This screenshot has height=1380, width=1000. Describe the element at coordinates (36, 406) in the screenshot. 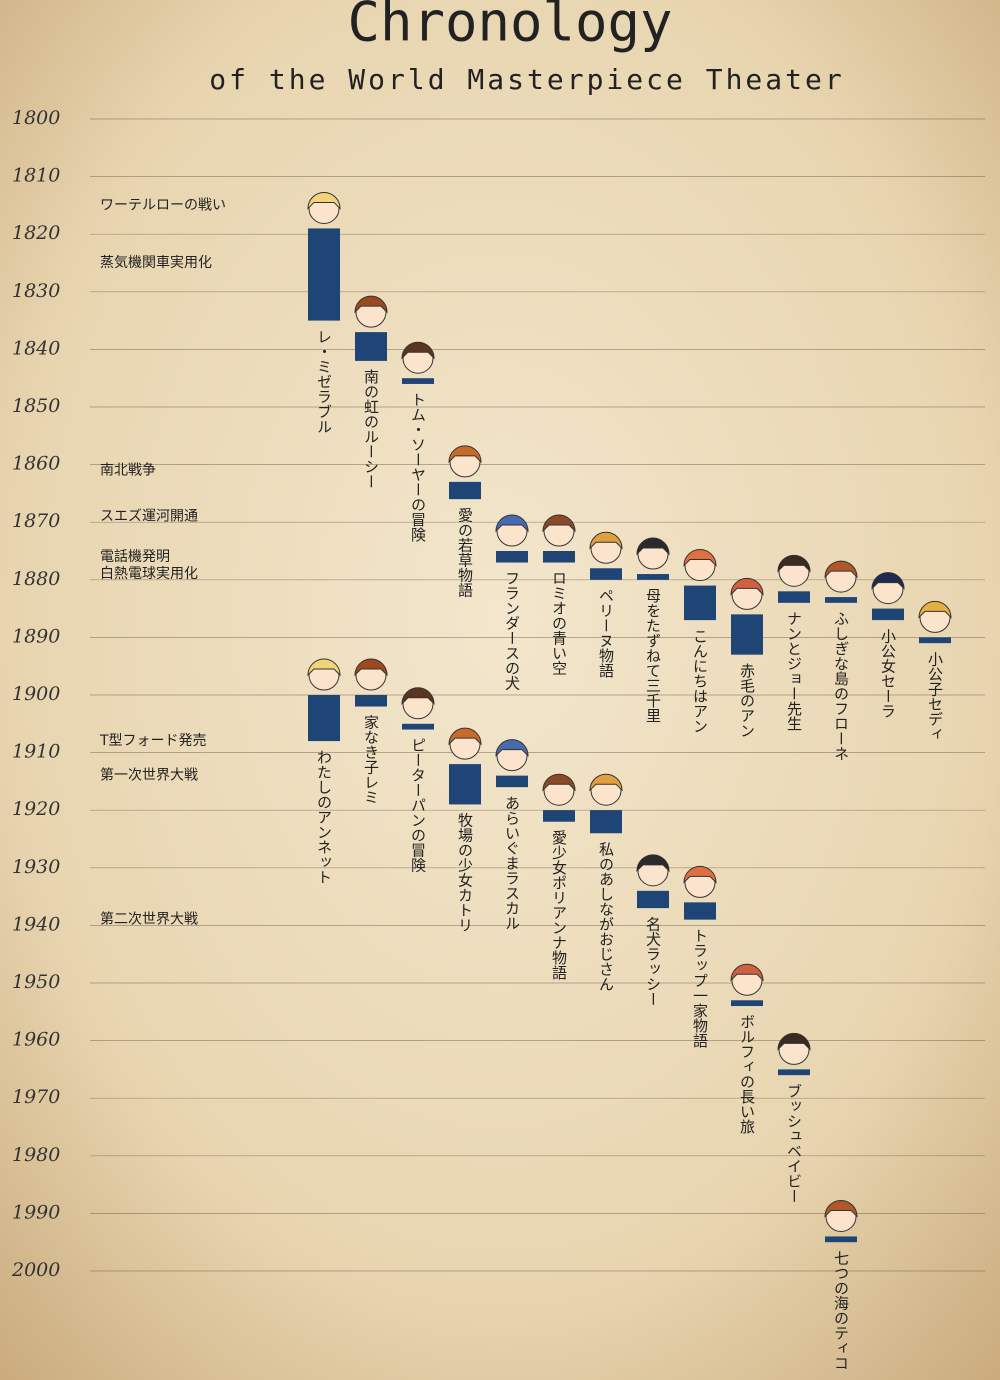

I see `y-tick-label: 1850` at that location.